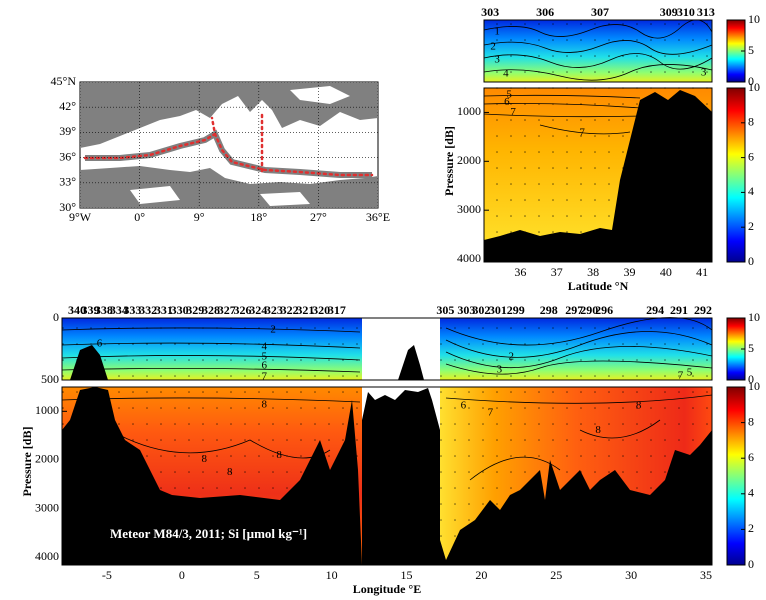 The height and width of the screenshot is (600, 766). I want to click on station-label: 326, so click(242, 310).